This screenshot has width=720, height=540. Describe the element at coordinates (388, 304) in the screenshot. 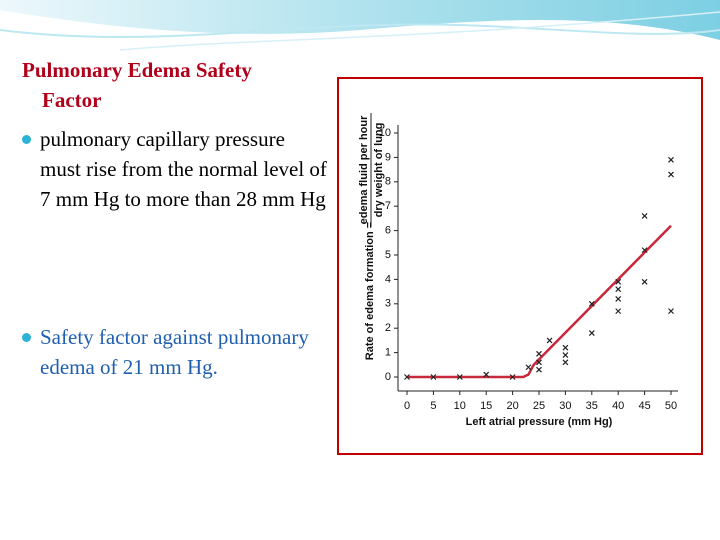

I see `y-tick-label: 3` at that location.